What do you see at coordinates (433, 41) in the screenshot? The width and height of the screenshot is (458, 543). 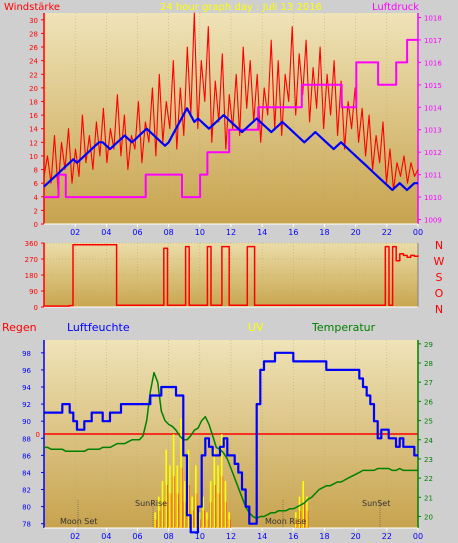 I see `y2-tick-label: 1017` at bounding box center [433, 41].